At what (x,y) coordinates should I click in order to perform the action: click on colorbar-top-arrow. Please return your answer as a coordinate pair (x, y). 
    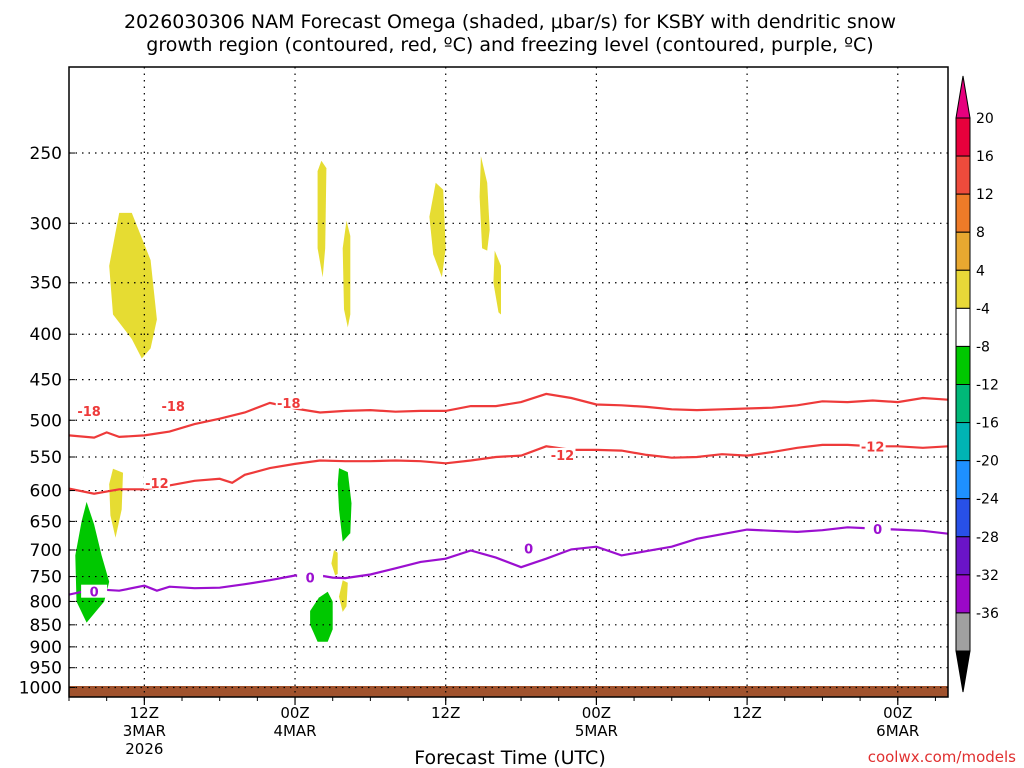
    Looking at the image, I should click on (963, 97).